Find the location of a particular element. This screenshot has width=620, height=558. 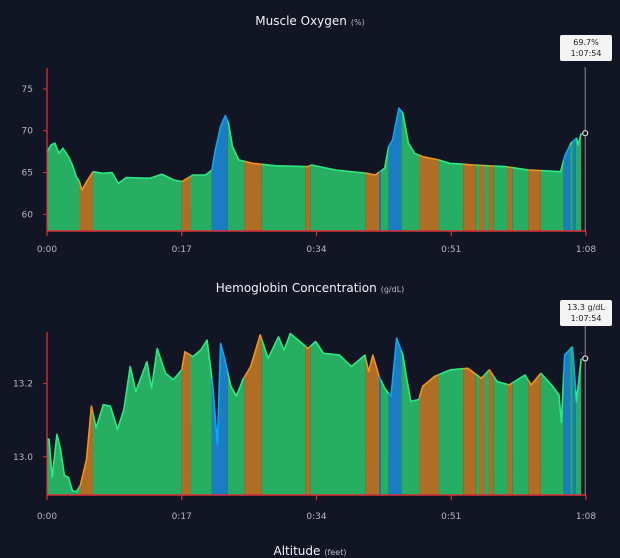

tooltip-muscle-oxygen: 69.7% 1:07:54 is located at coordinates (586, 48).